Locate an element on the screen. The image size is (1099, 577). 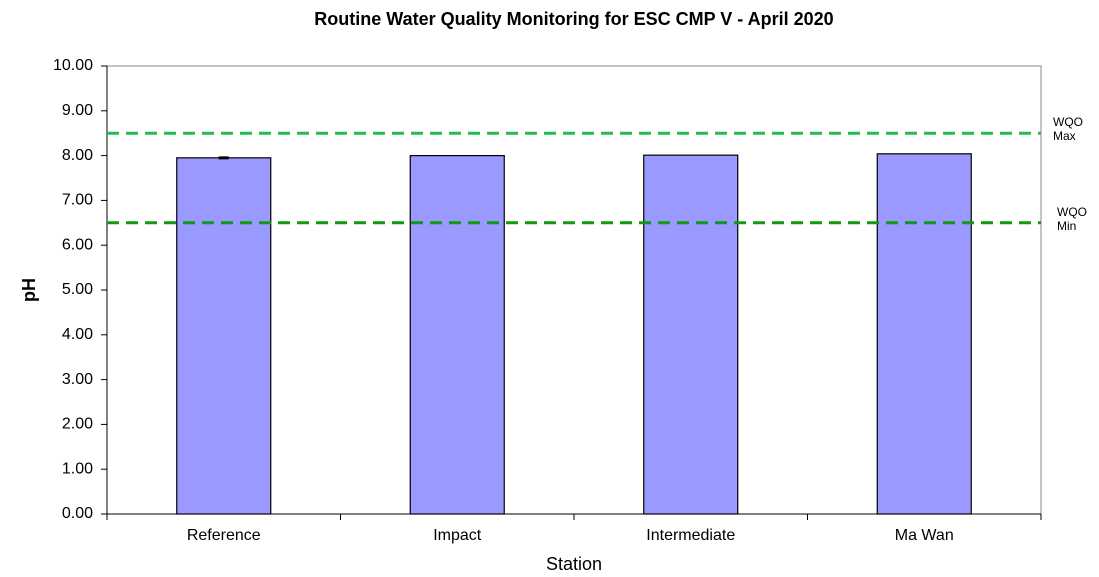
y-tick-label: 8.00 is located at coordinates (77, 155).